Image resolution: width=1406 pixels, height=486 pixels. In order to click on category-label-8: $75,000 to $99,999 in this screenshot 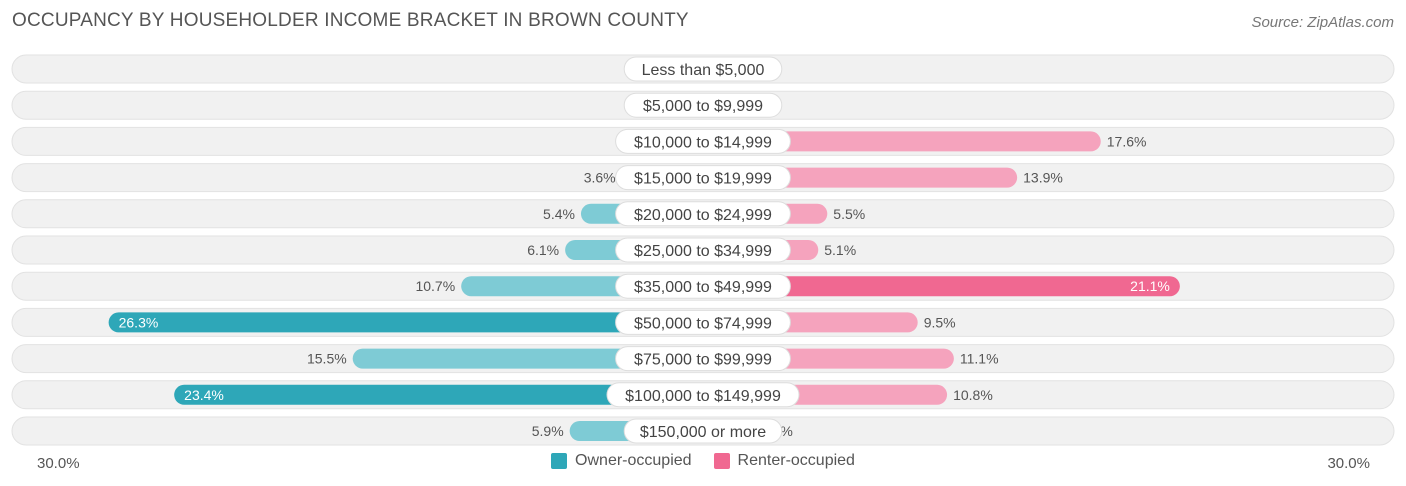, I will do `click(703, 360)`.